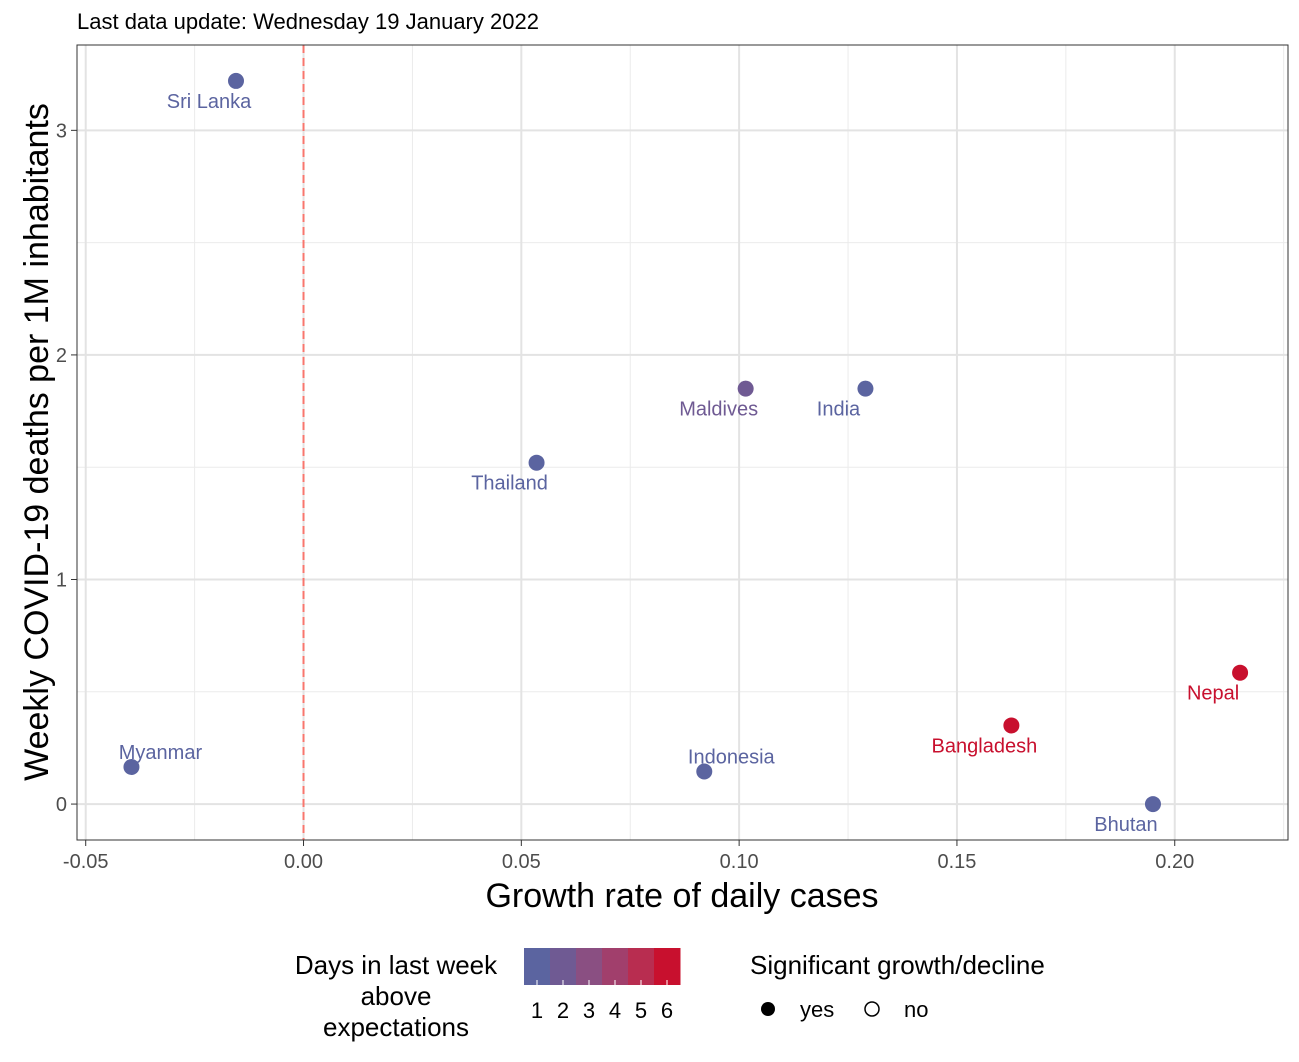 The width and height of the screenshot is (1299, 1062). Describe the element at coordinates (739, 862) in the screenshot. I see `x-tick-label: 0.10` at that location.